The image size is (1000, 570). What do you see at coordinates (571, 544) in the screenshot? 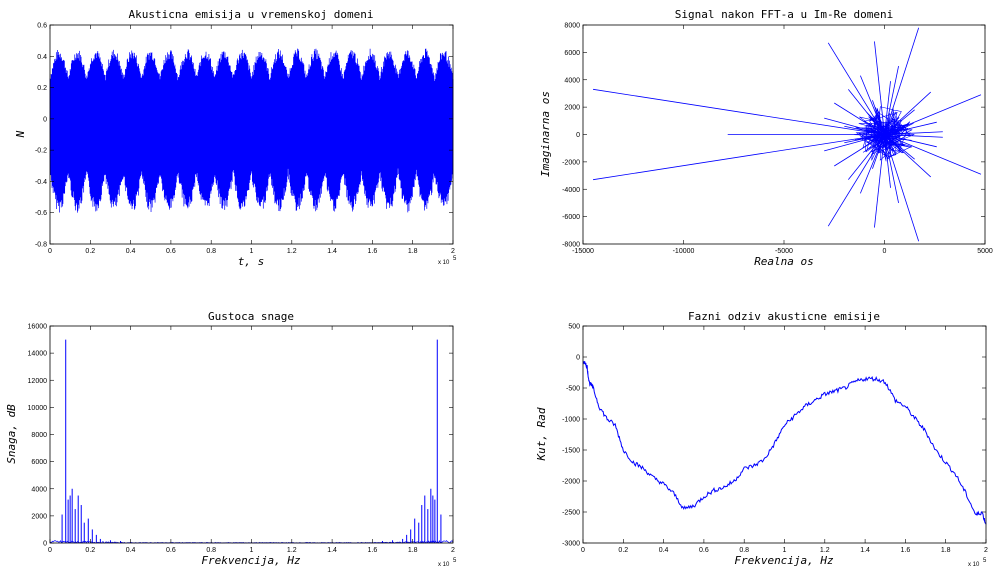
I see `y-tick-label: -3000` at bounding box center [571, 544].